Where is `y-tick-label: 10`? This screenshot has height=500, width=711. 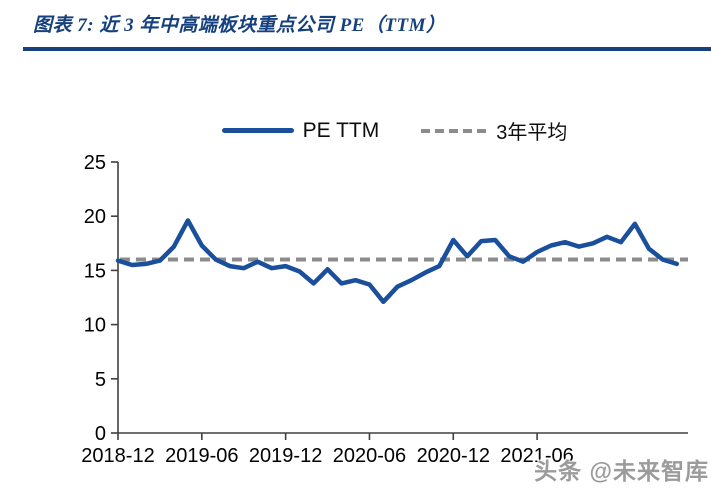
y-tick-label: 10 is located at coordinates (95, 326).